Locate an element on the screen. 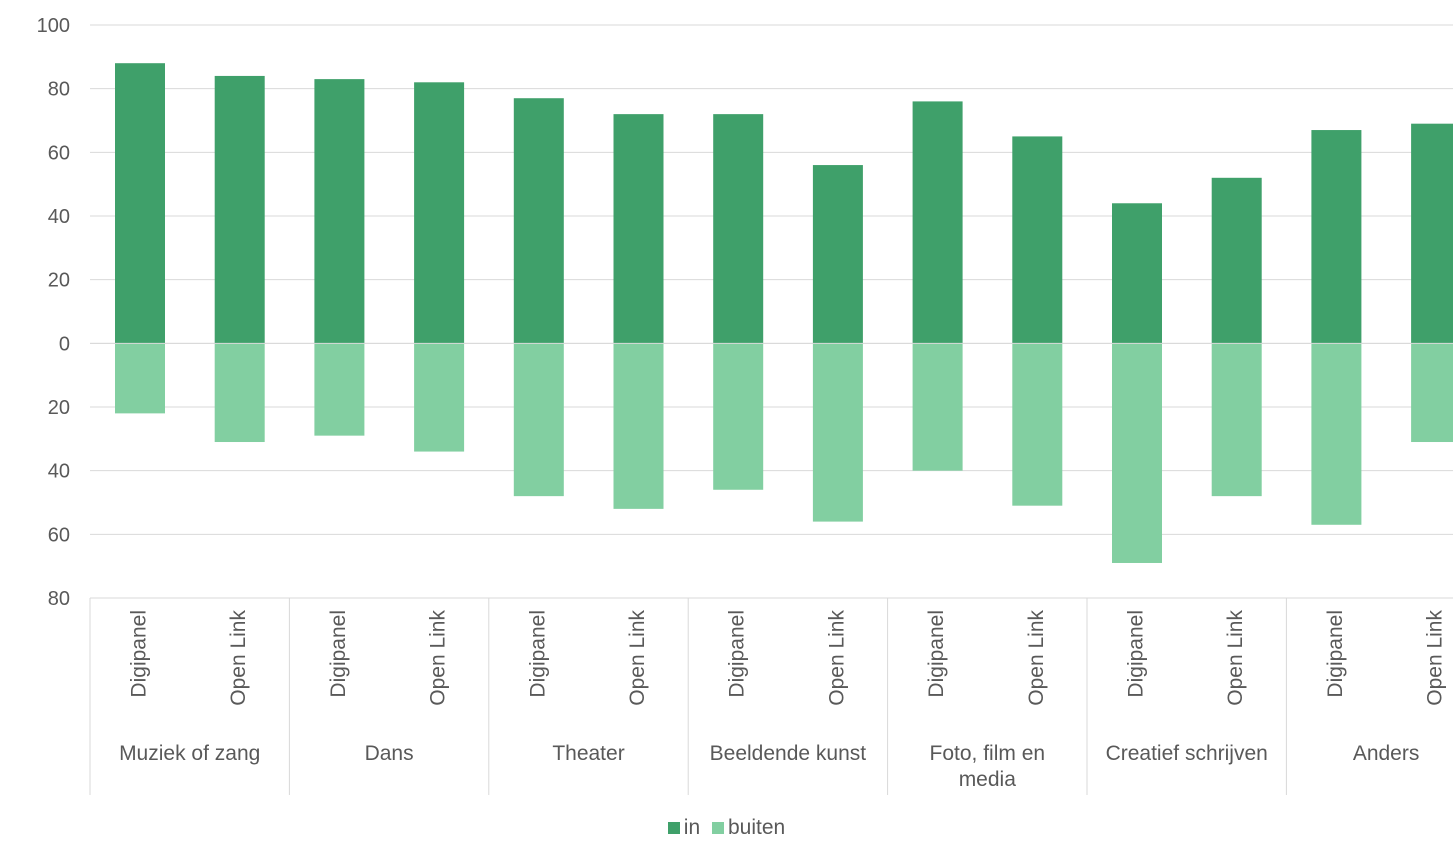  group-label: Theater is located at coordinates (588, 753).